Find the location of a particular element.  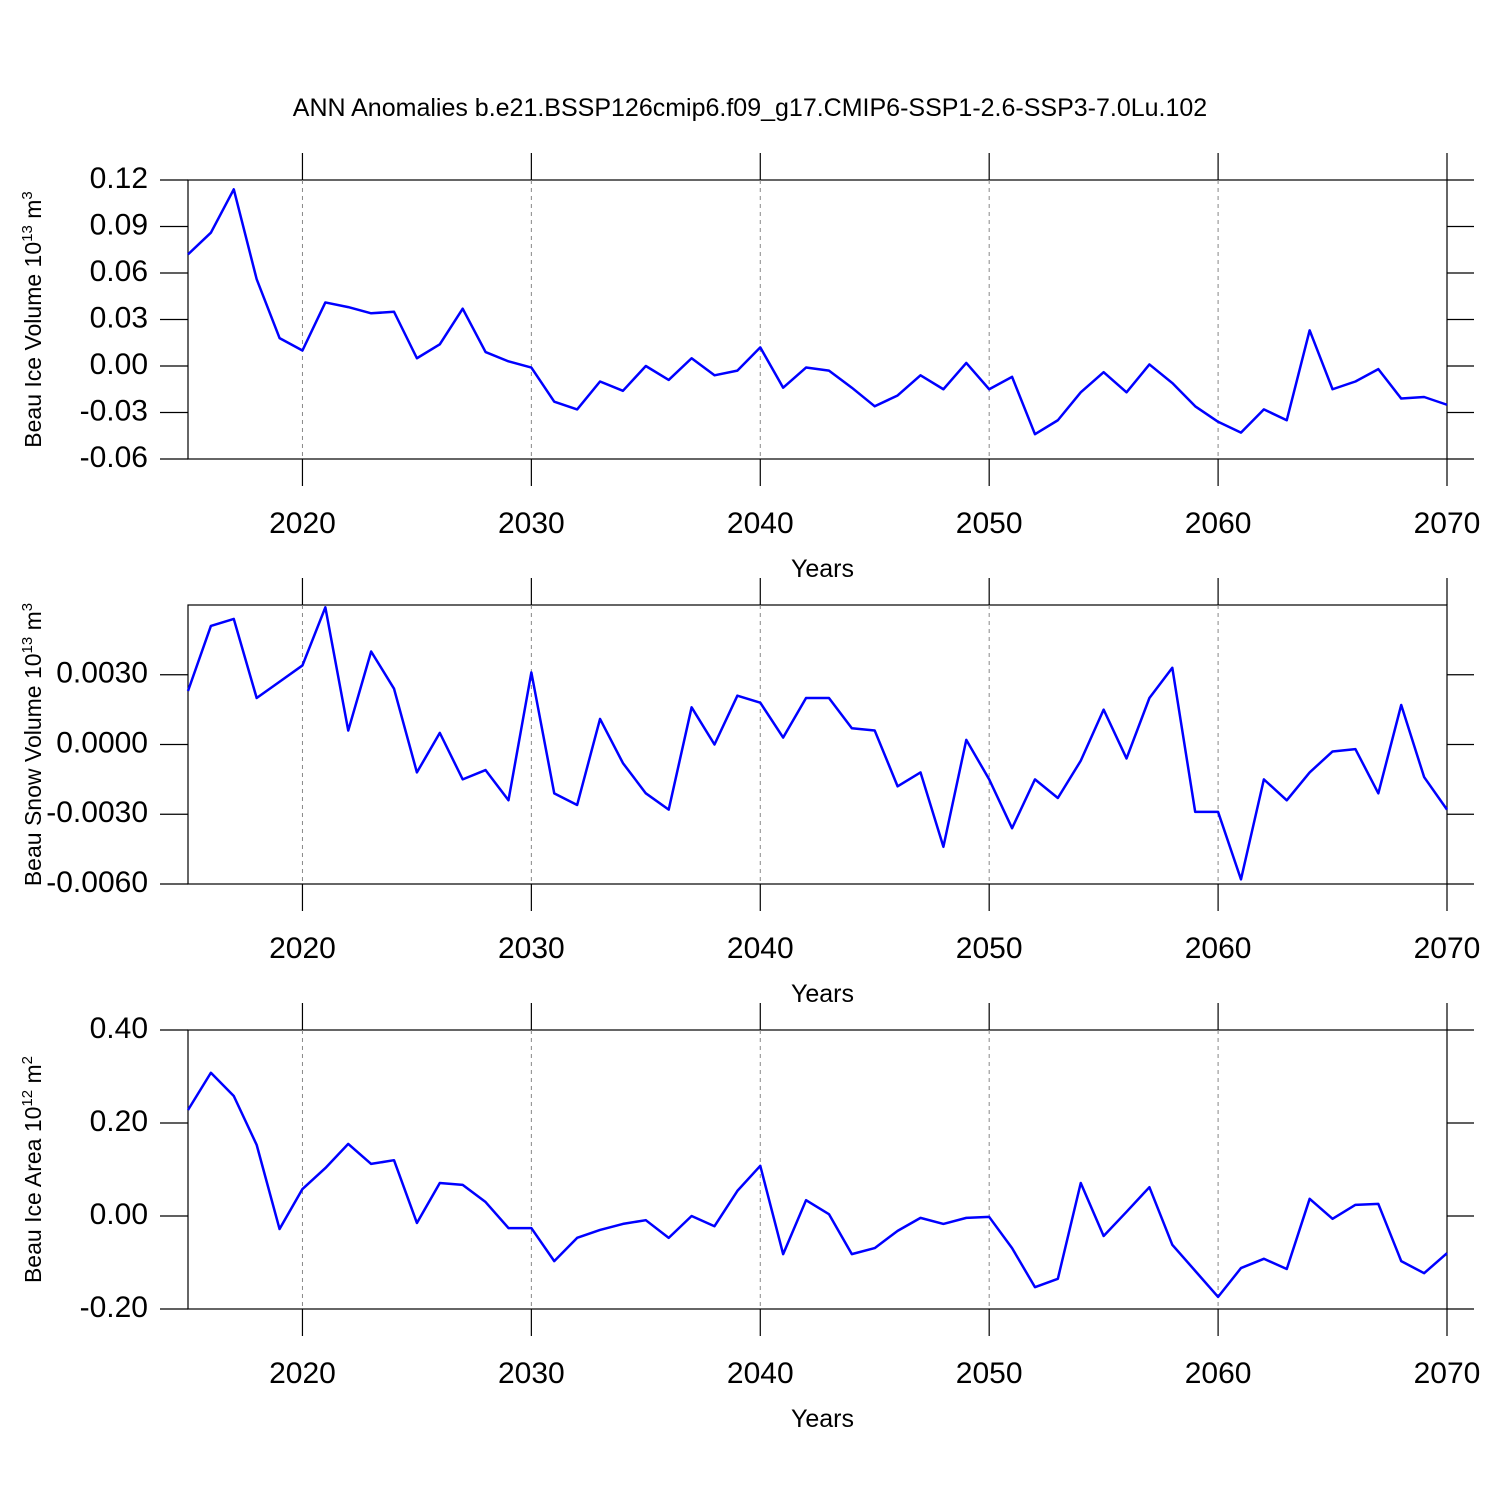

y-tick-label: 0.20 is located at coordinates (119, 1121).